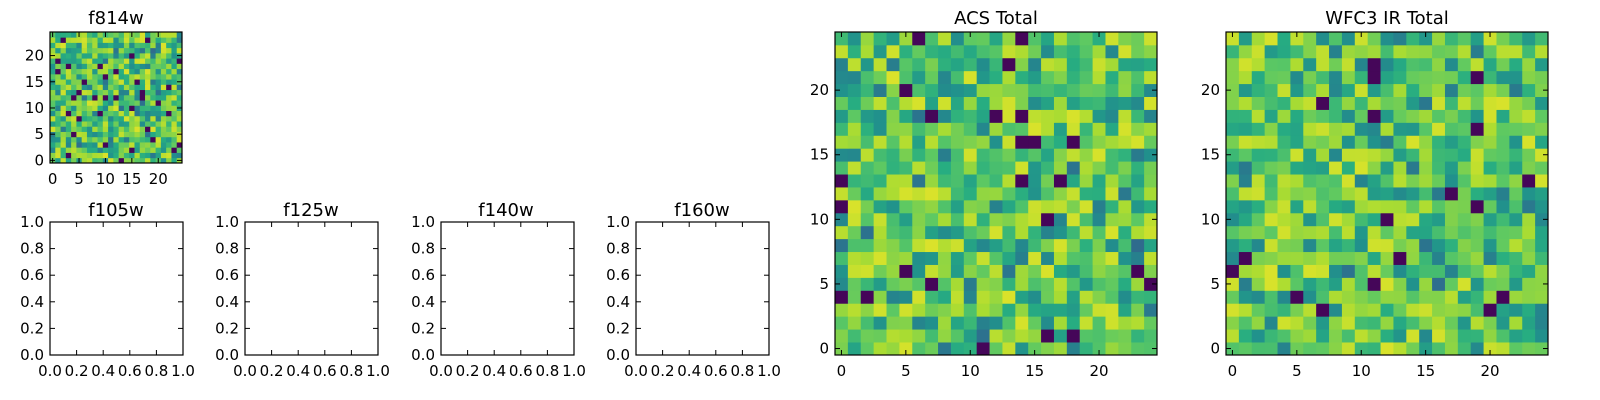  I want to click on x-tick-label: 0.4, so click(103, 371).